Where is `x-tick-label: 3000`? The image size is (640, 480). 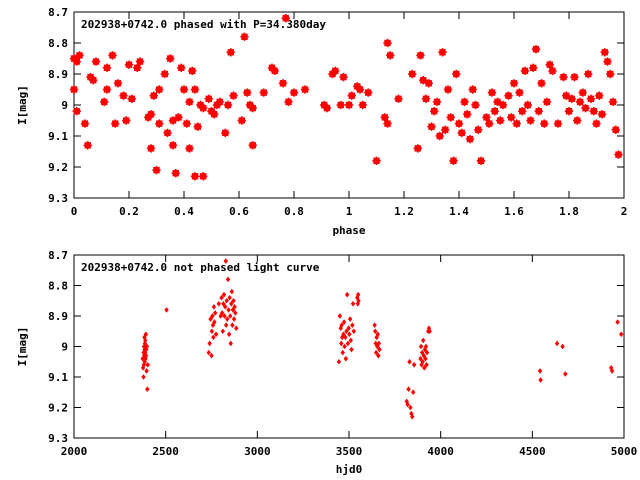 x-tick-label: 3000 is located at coordinates (257, 451).